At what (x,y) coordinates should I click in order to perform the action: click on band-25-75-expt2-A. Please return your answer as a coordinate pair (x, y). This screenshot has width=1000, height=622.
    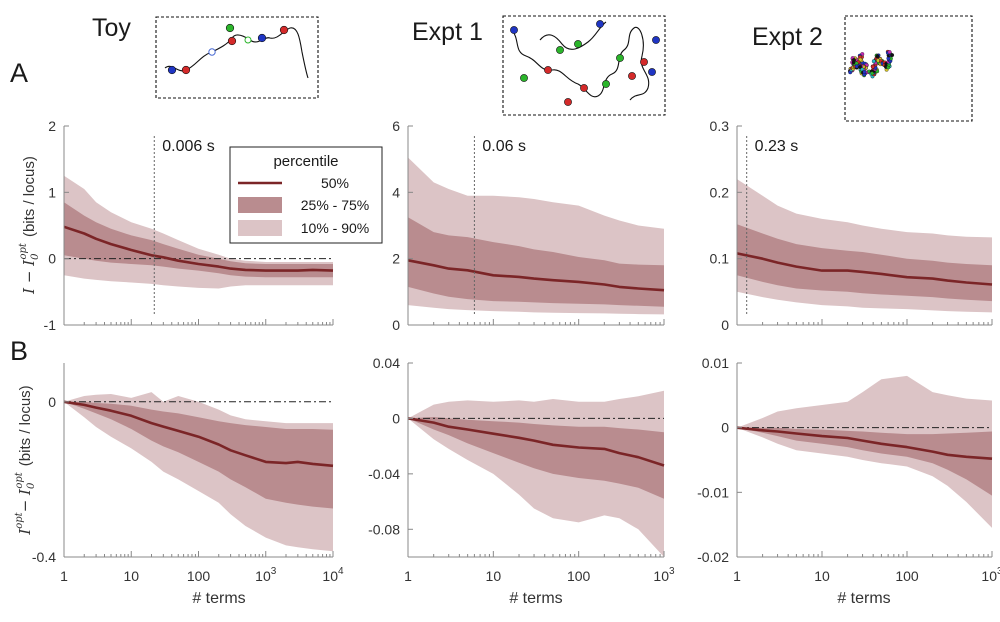
    Looking at the image, I should click on (864, 263).